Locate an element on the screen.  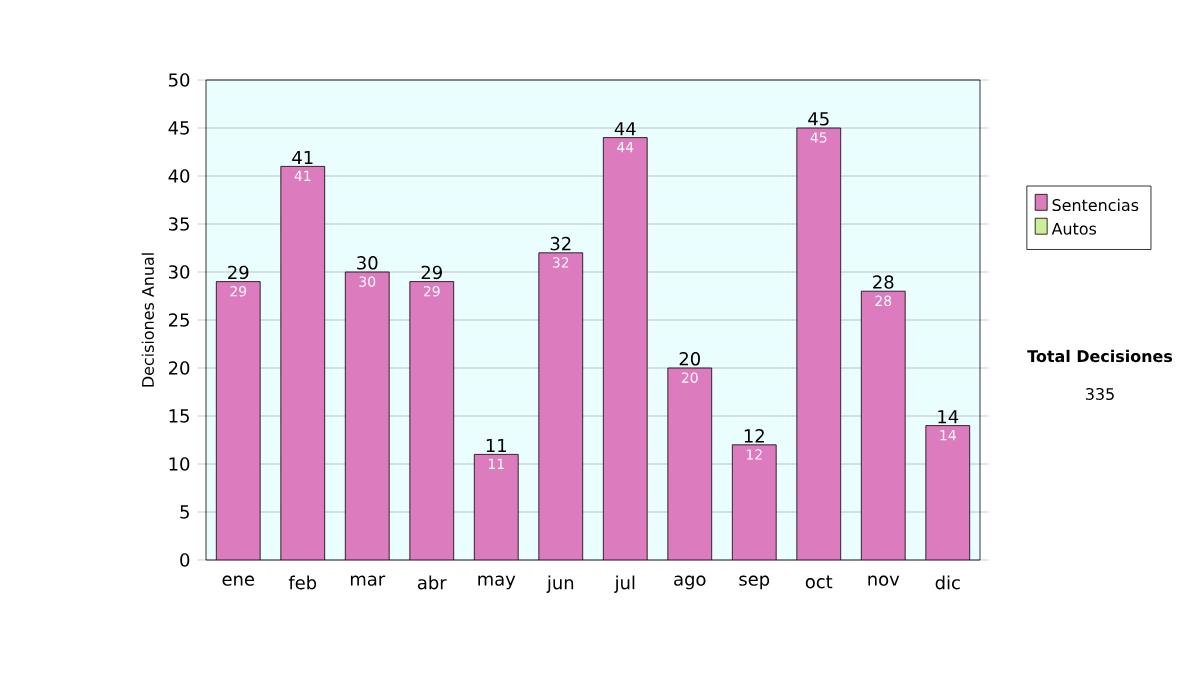
y-tick-label: 25 is located at coordinates (178, 320).